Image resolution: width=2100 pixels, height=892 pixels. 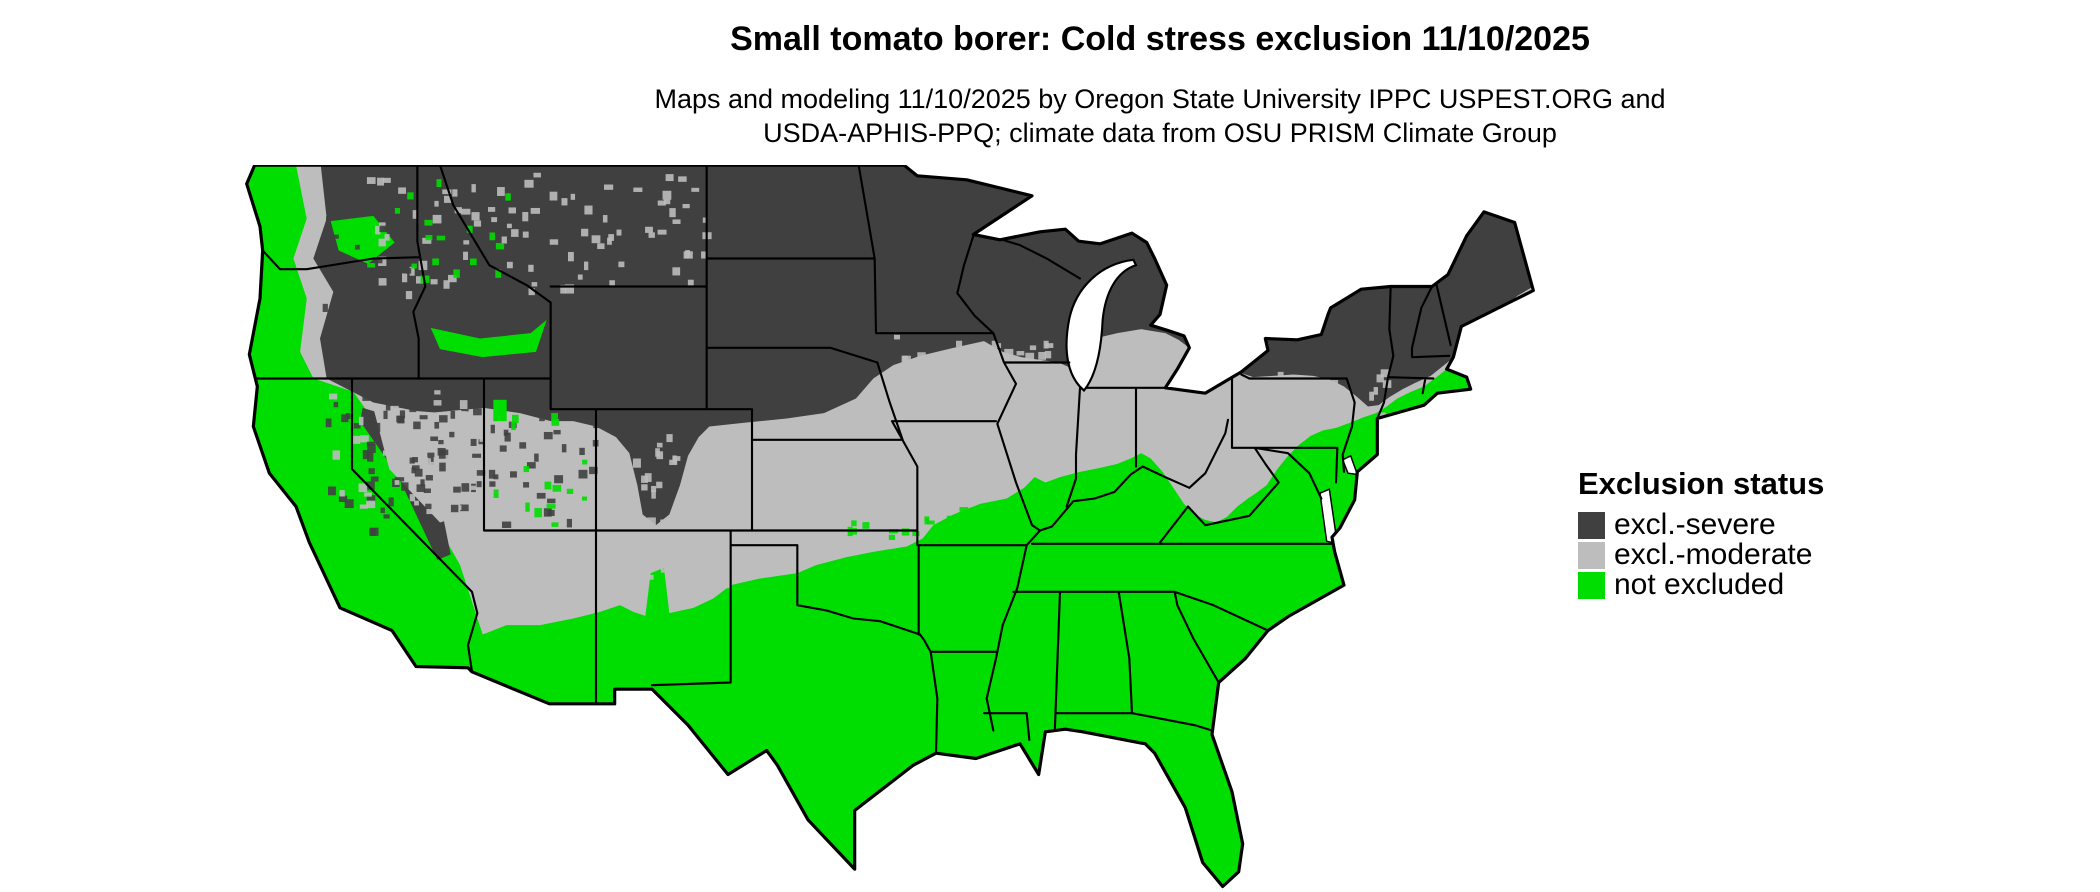 What do you see at coordinates (1591, 555) in the screenshot?
I see `legend-swatch-moderate` at bounding box center [1591, 555].